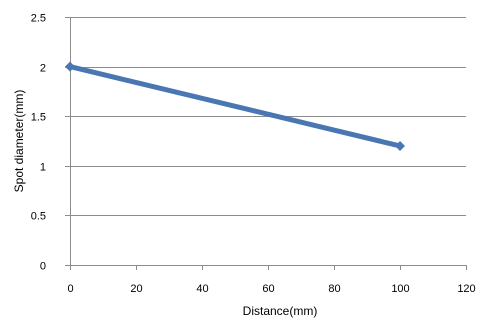  What do you see at coordinates (400, 289) in the screenshot?
I see `x-tick-label: 100` at bounding box center [400, 289].